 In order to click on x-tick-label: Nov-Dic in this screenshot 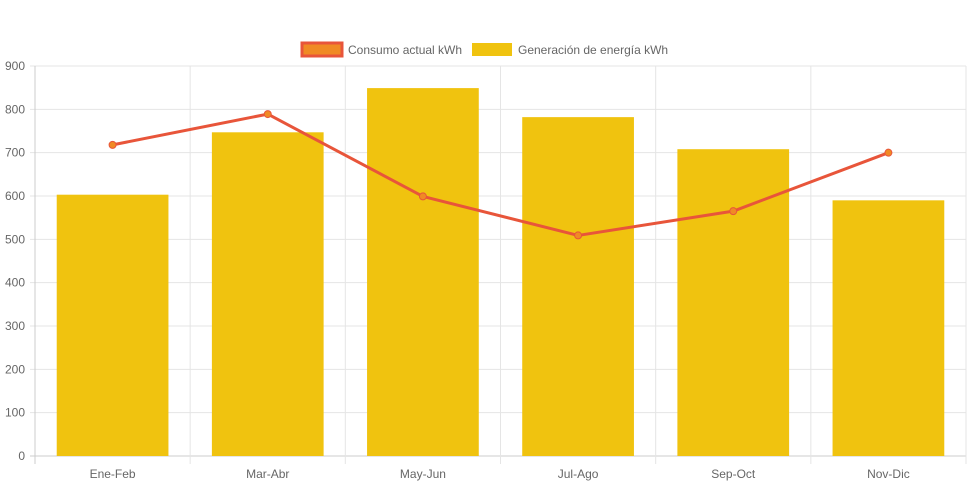, I will do `click(888, 474)`.